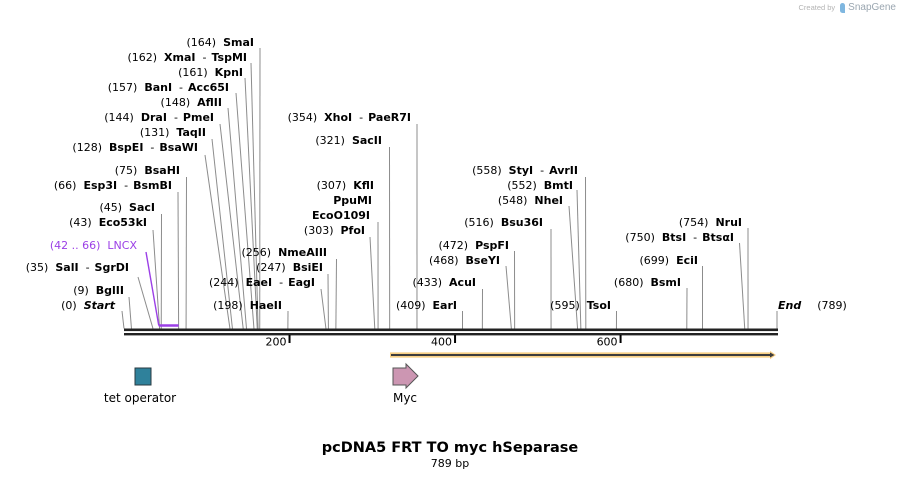  I want to click on enzyme-site-kpni: (161) KpnI, so click(218, 197).